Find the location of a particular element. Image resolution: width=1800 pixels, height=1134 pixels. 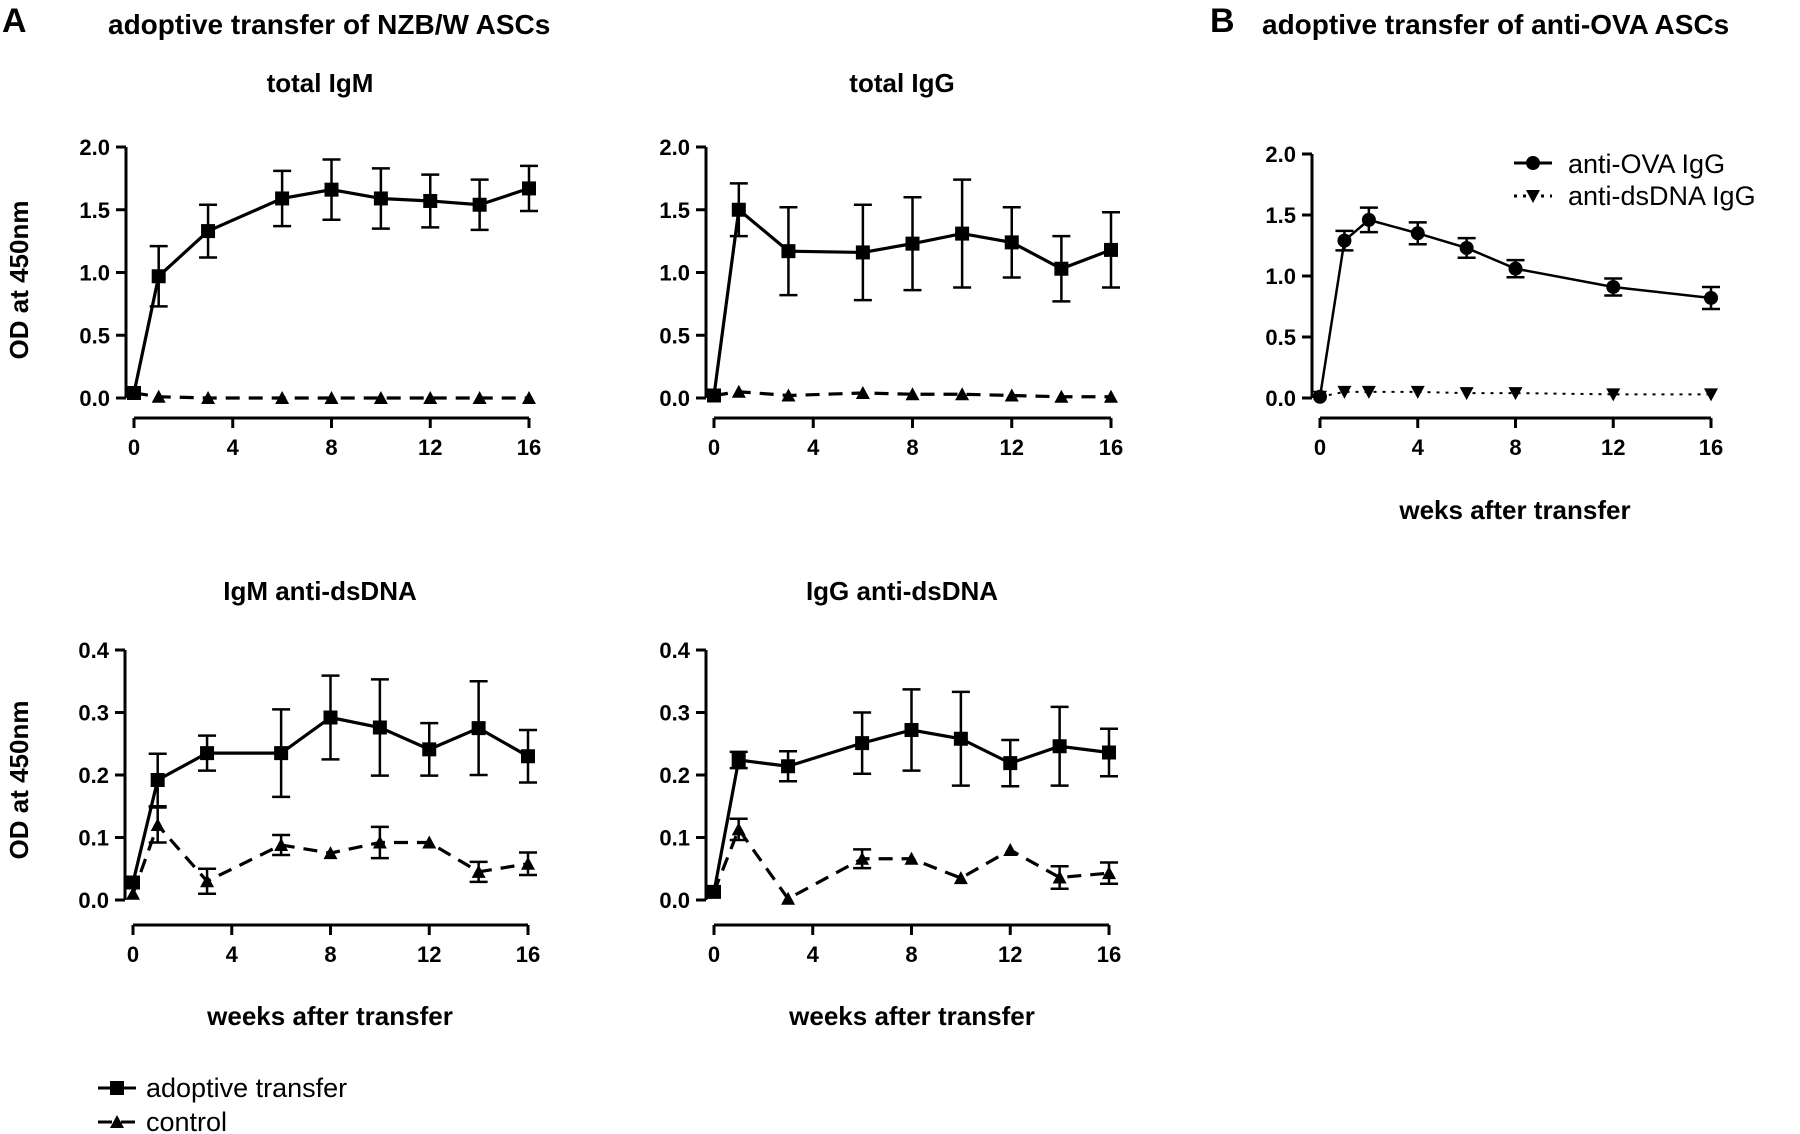

y-tick-label: 0.1 is located at coordinates (674, 838).